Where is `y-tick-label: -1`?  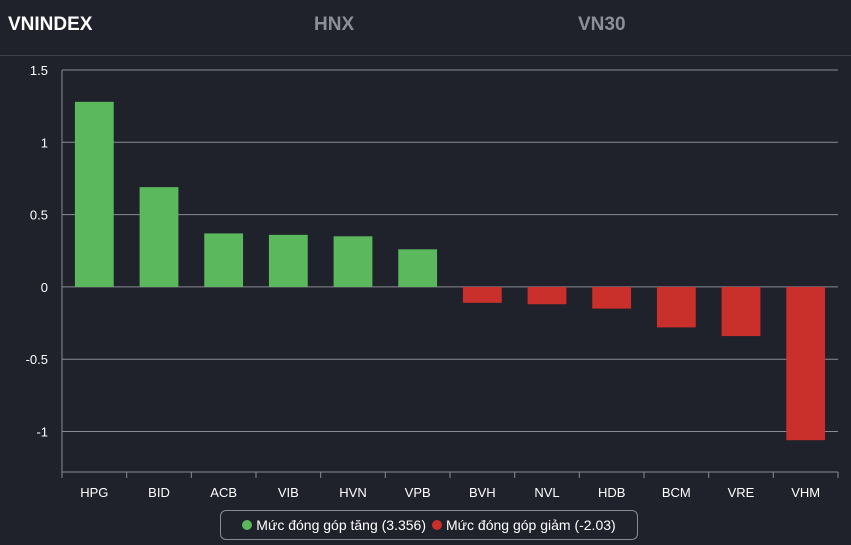 y-tick-label: -1 is located at coordinates (42, 432).